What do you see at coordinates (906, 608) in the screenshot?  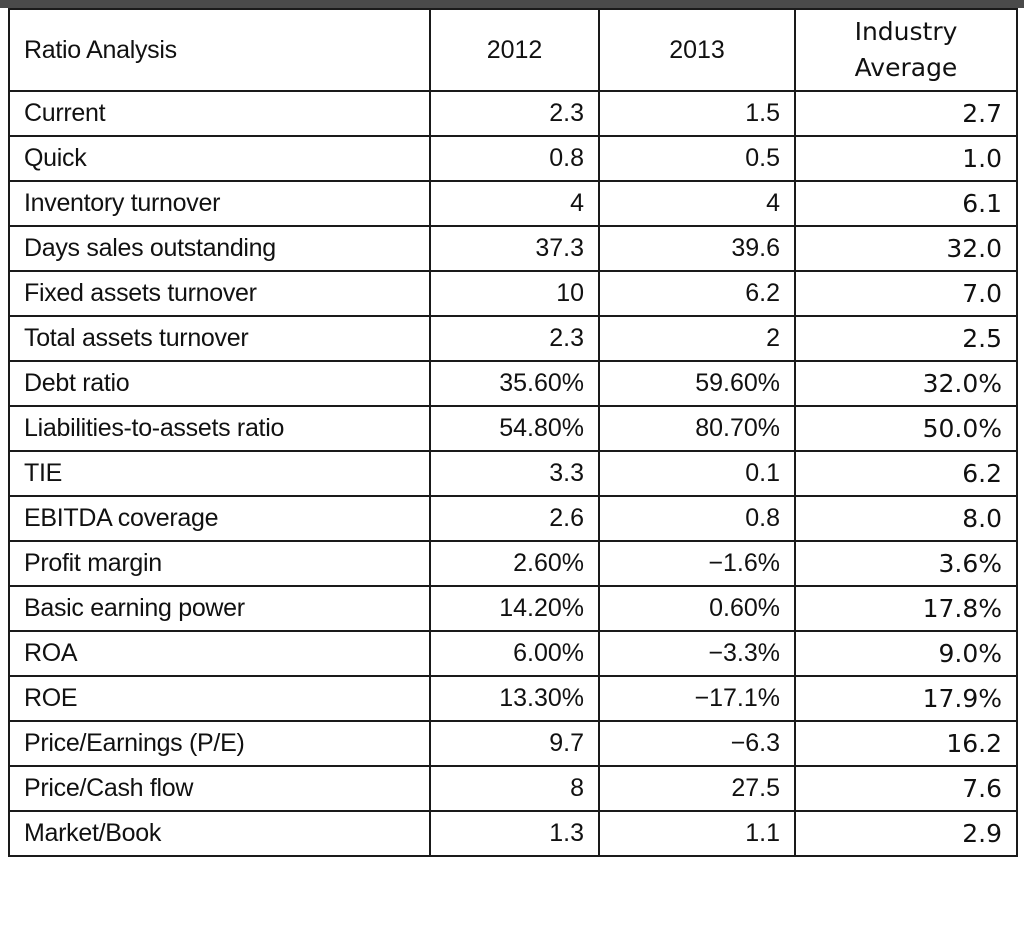 I see `value-industry-average: 17.8%` at bounding box center [906, 608].